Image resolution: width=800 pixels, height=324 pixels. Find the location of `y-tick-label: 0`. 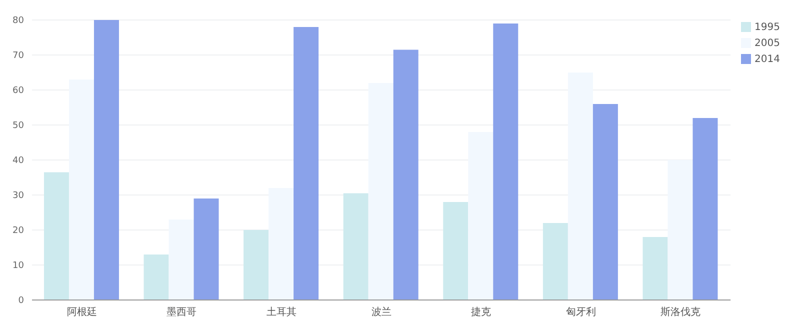

y-tick-label: 0 is located at coordinates (21, 301).